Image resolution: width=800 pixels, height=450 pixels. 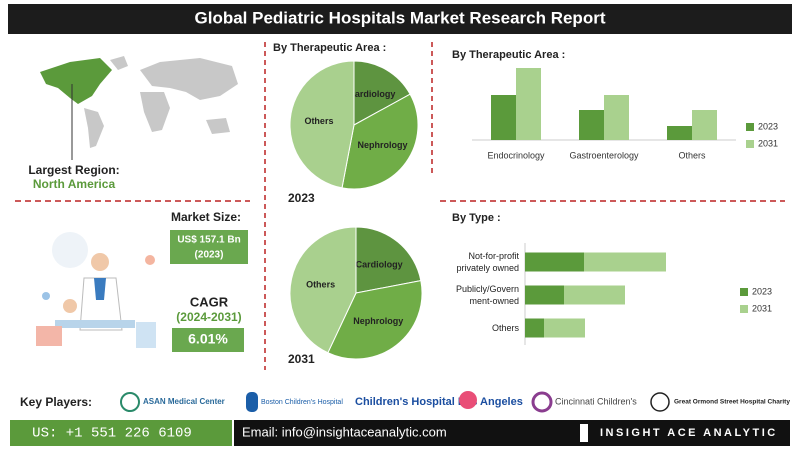 I want to click on player: Great Ormond Street Hospital Charity, so click(x=732, y=402).